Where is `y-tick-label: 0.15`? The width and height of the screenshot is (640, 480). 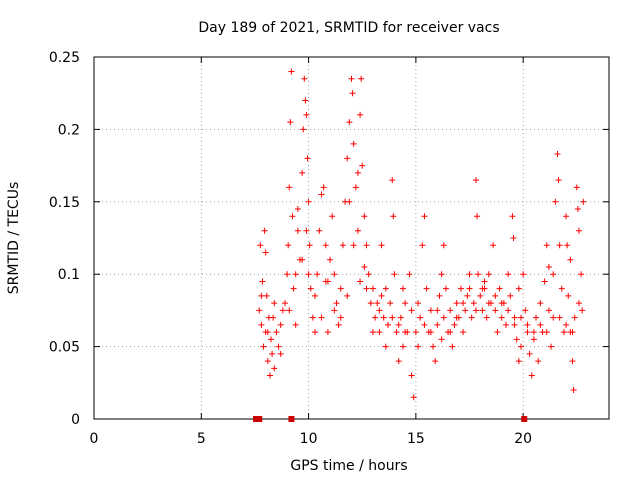 y-tick-label: 0.15 is located at coordinates (64, 203).